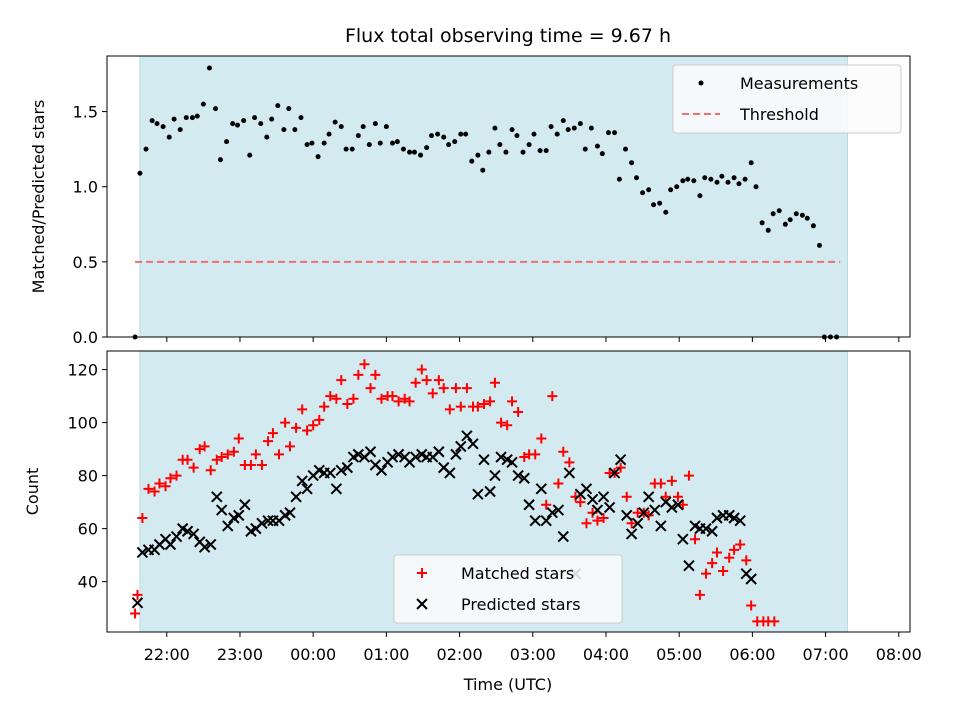 The height and width of the screenshot is (720, 960). What do you see at coordinates (88, 582) in the screenshot?
I see `y-tick-label: 40` at bounding box center [88, 582].